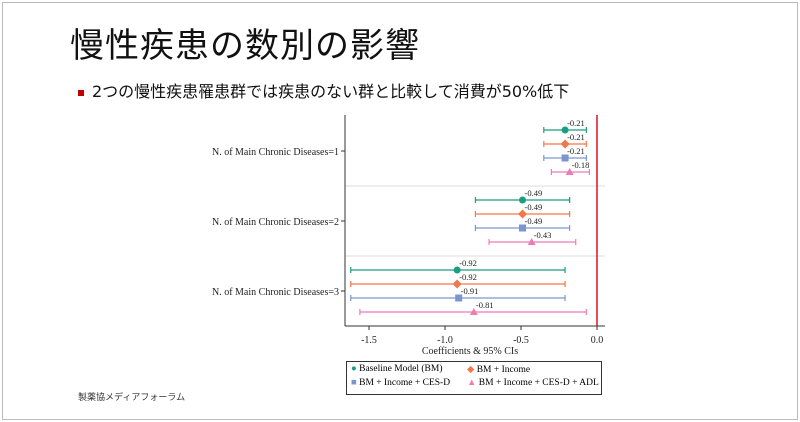 This screenshot has height=422, width=800. I want to click on legend-item-baseline: ● Baseline Model (BM), so click(397, 369).